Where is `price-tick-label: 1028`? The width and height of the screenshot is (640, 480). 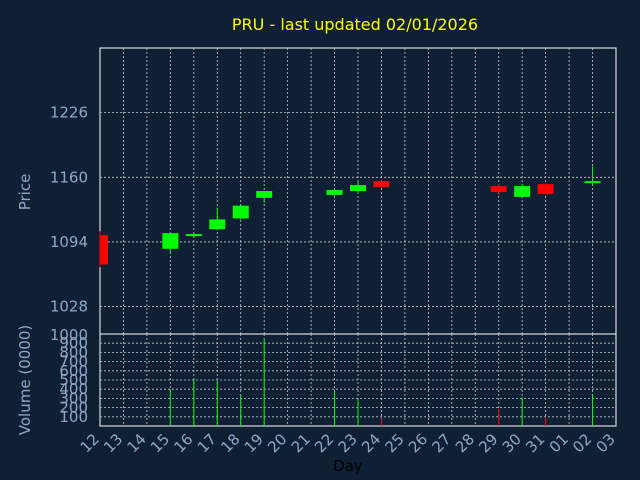 price-tick-label: 1028 is located at coordinates (69, 307).